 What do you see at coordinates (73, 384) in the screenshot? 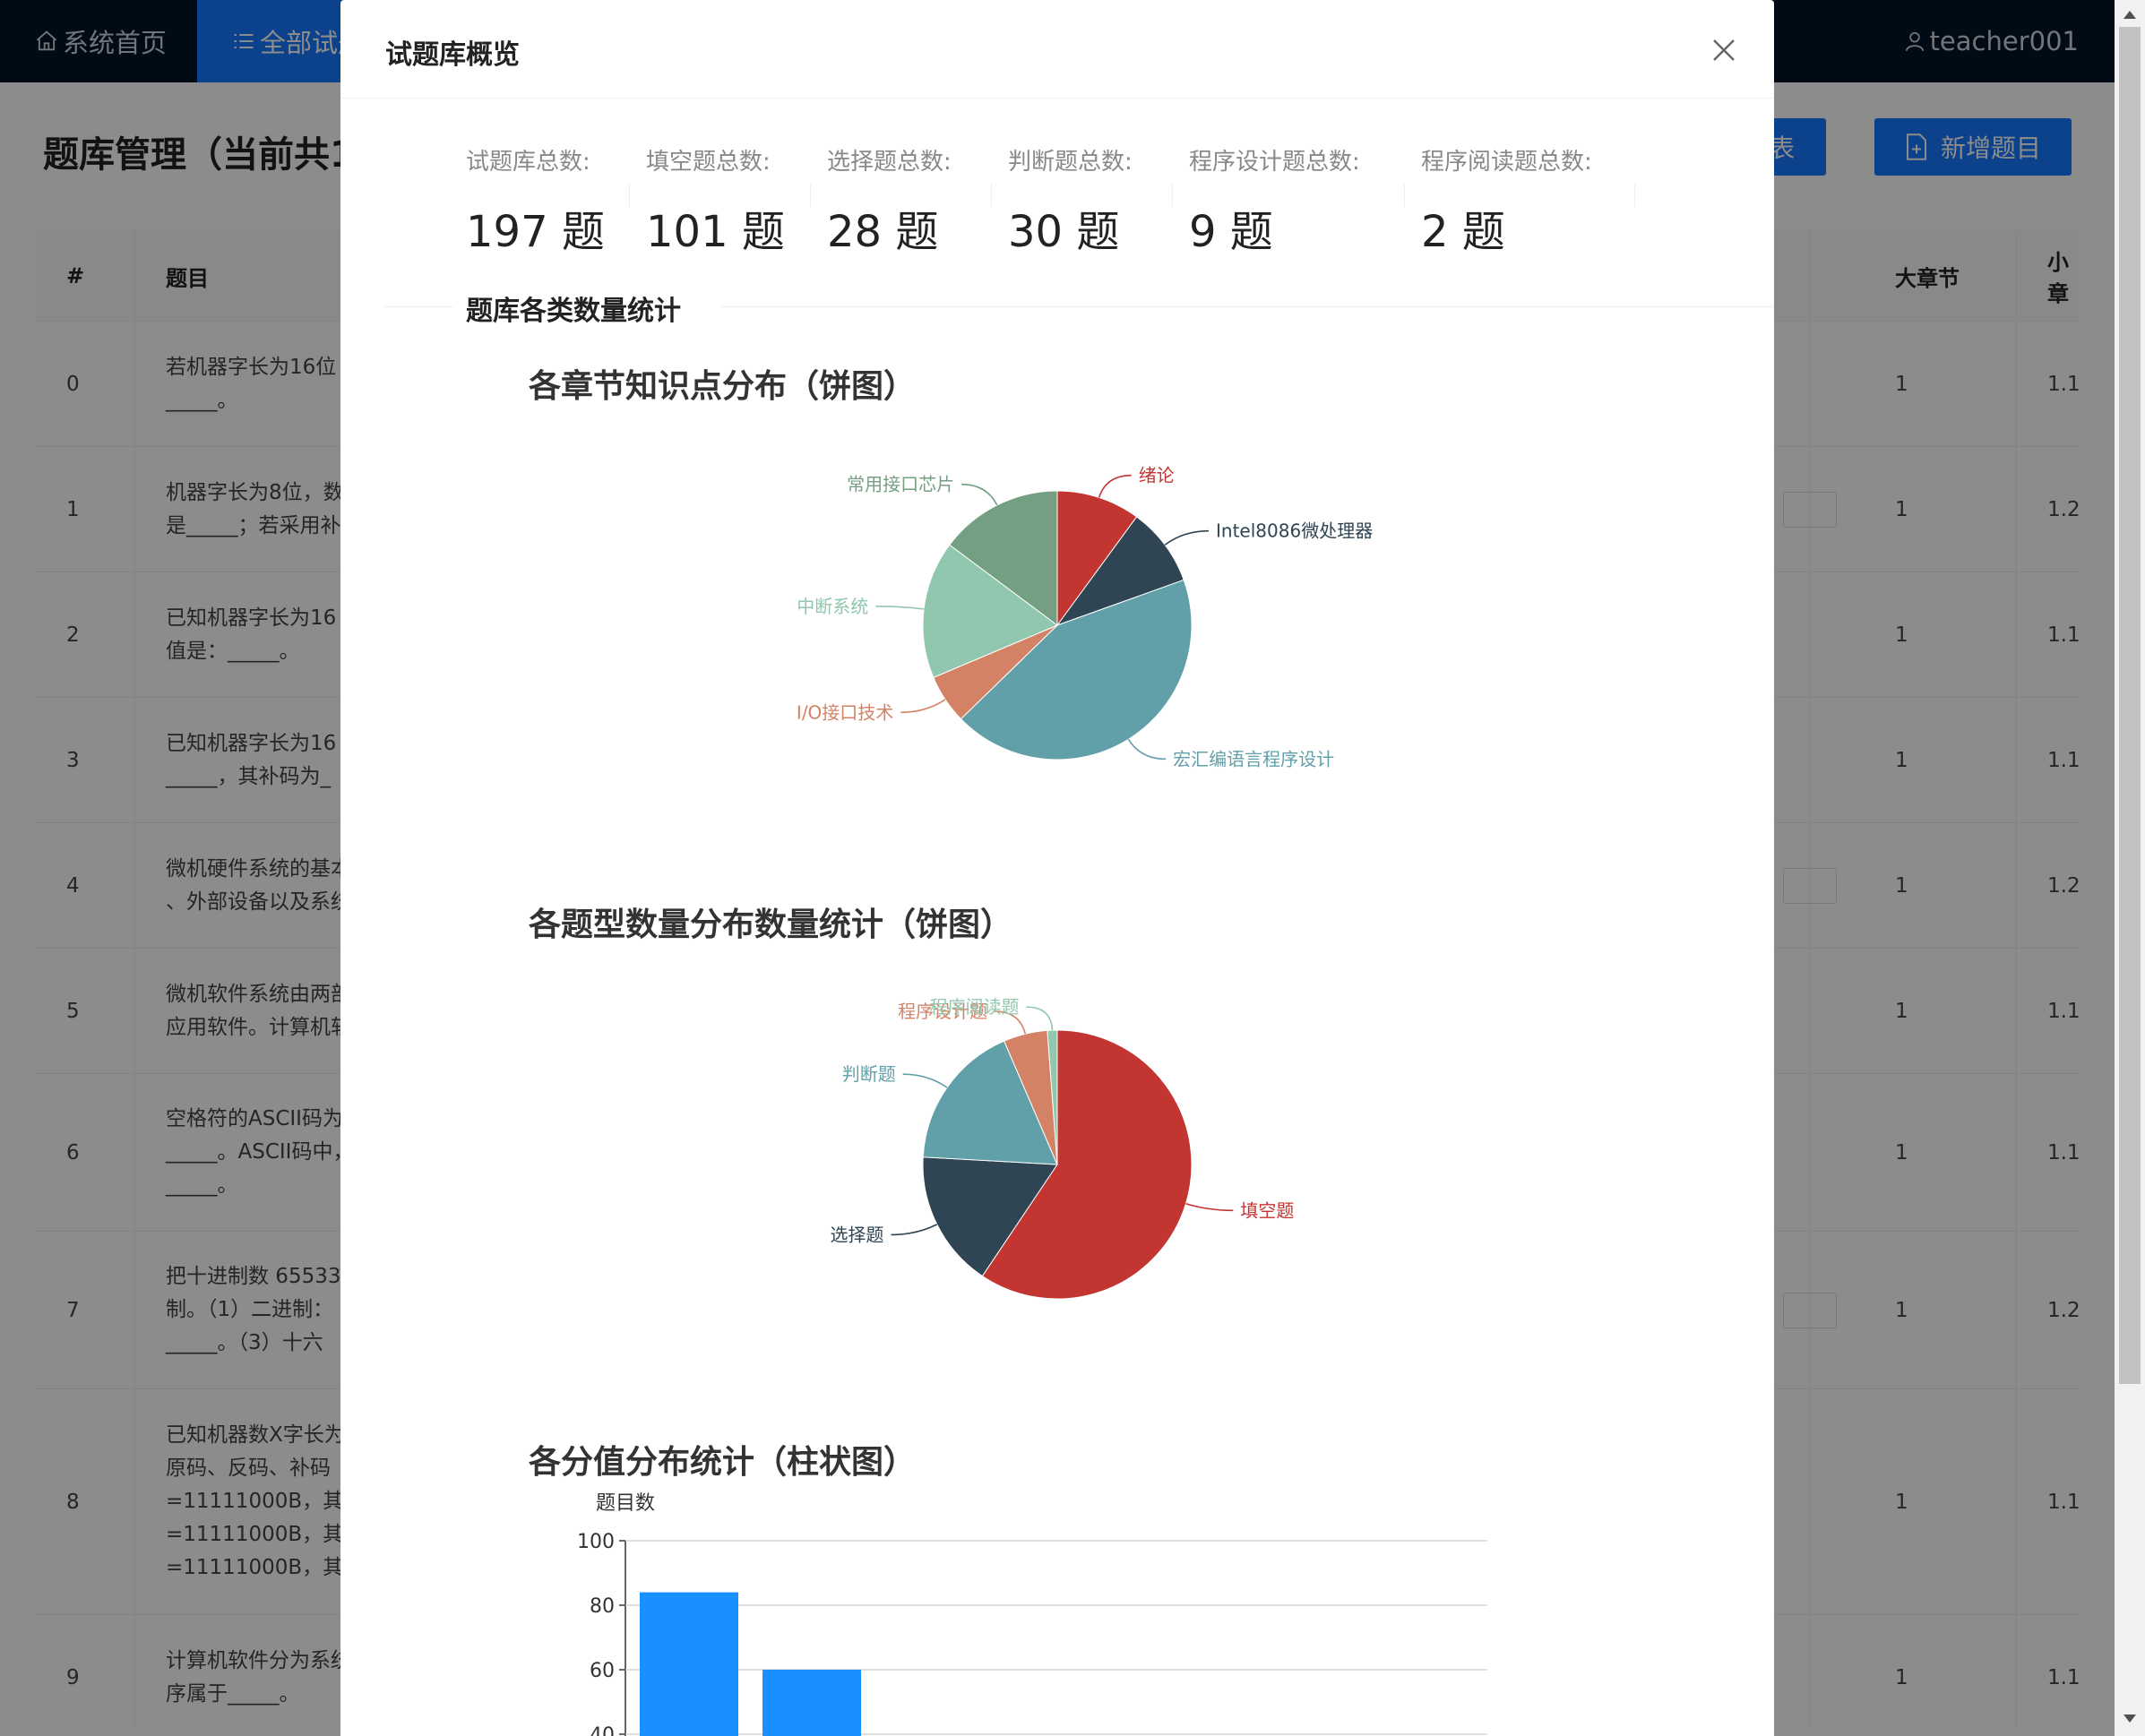
I see `row-index: 0` at bounding box center [73, 384].